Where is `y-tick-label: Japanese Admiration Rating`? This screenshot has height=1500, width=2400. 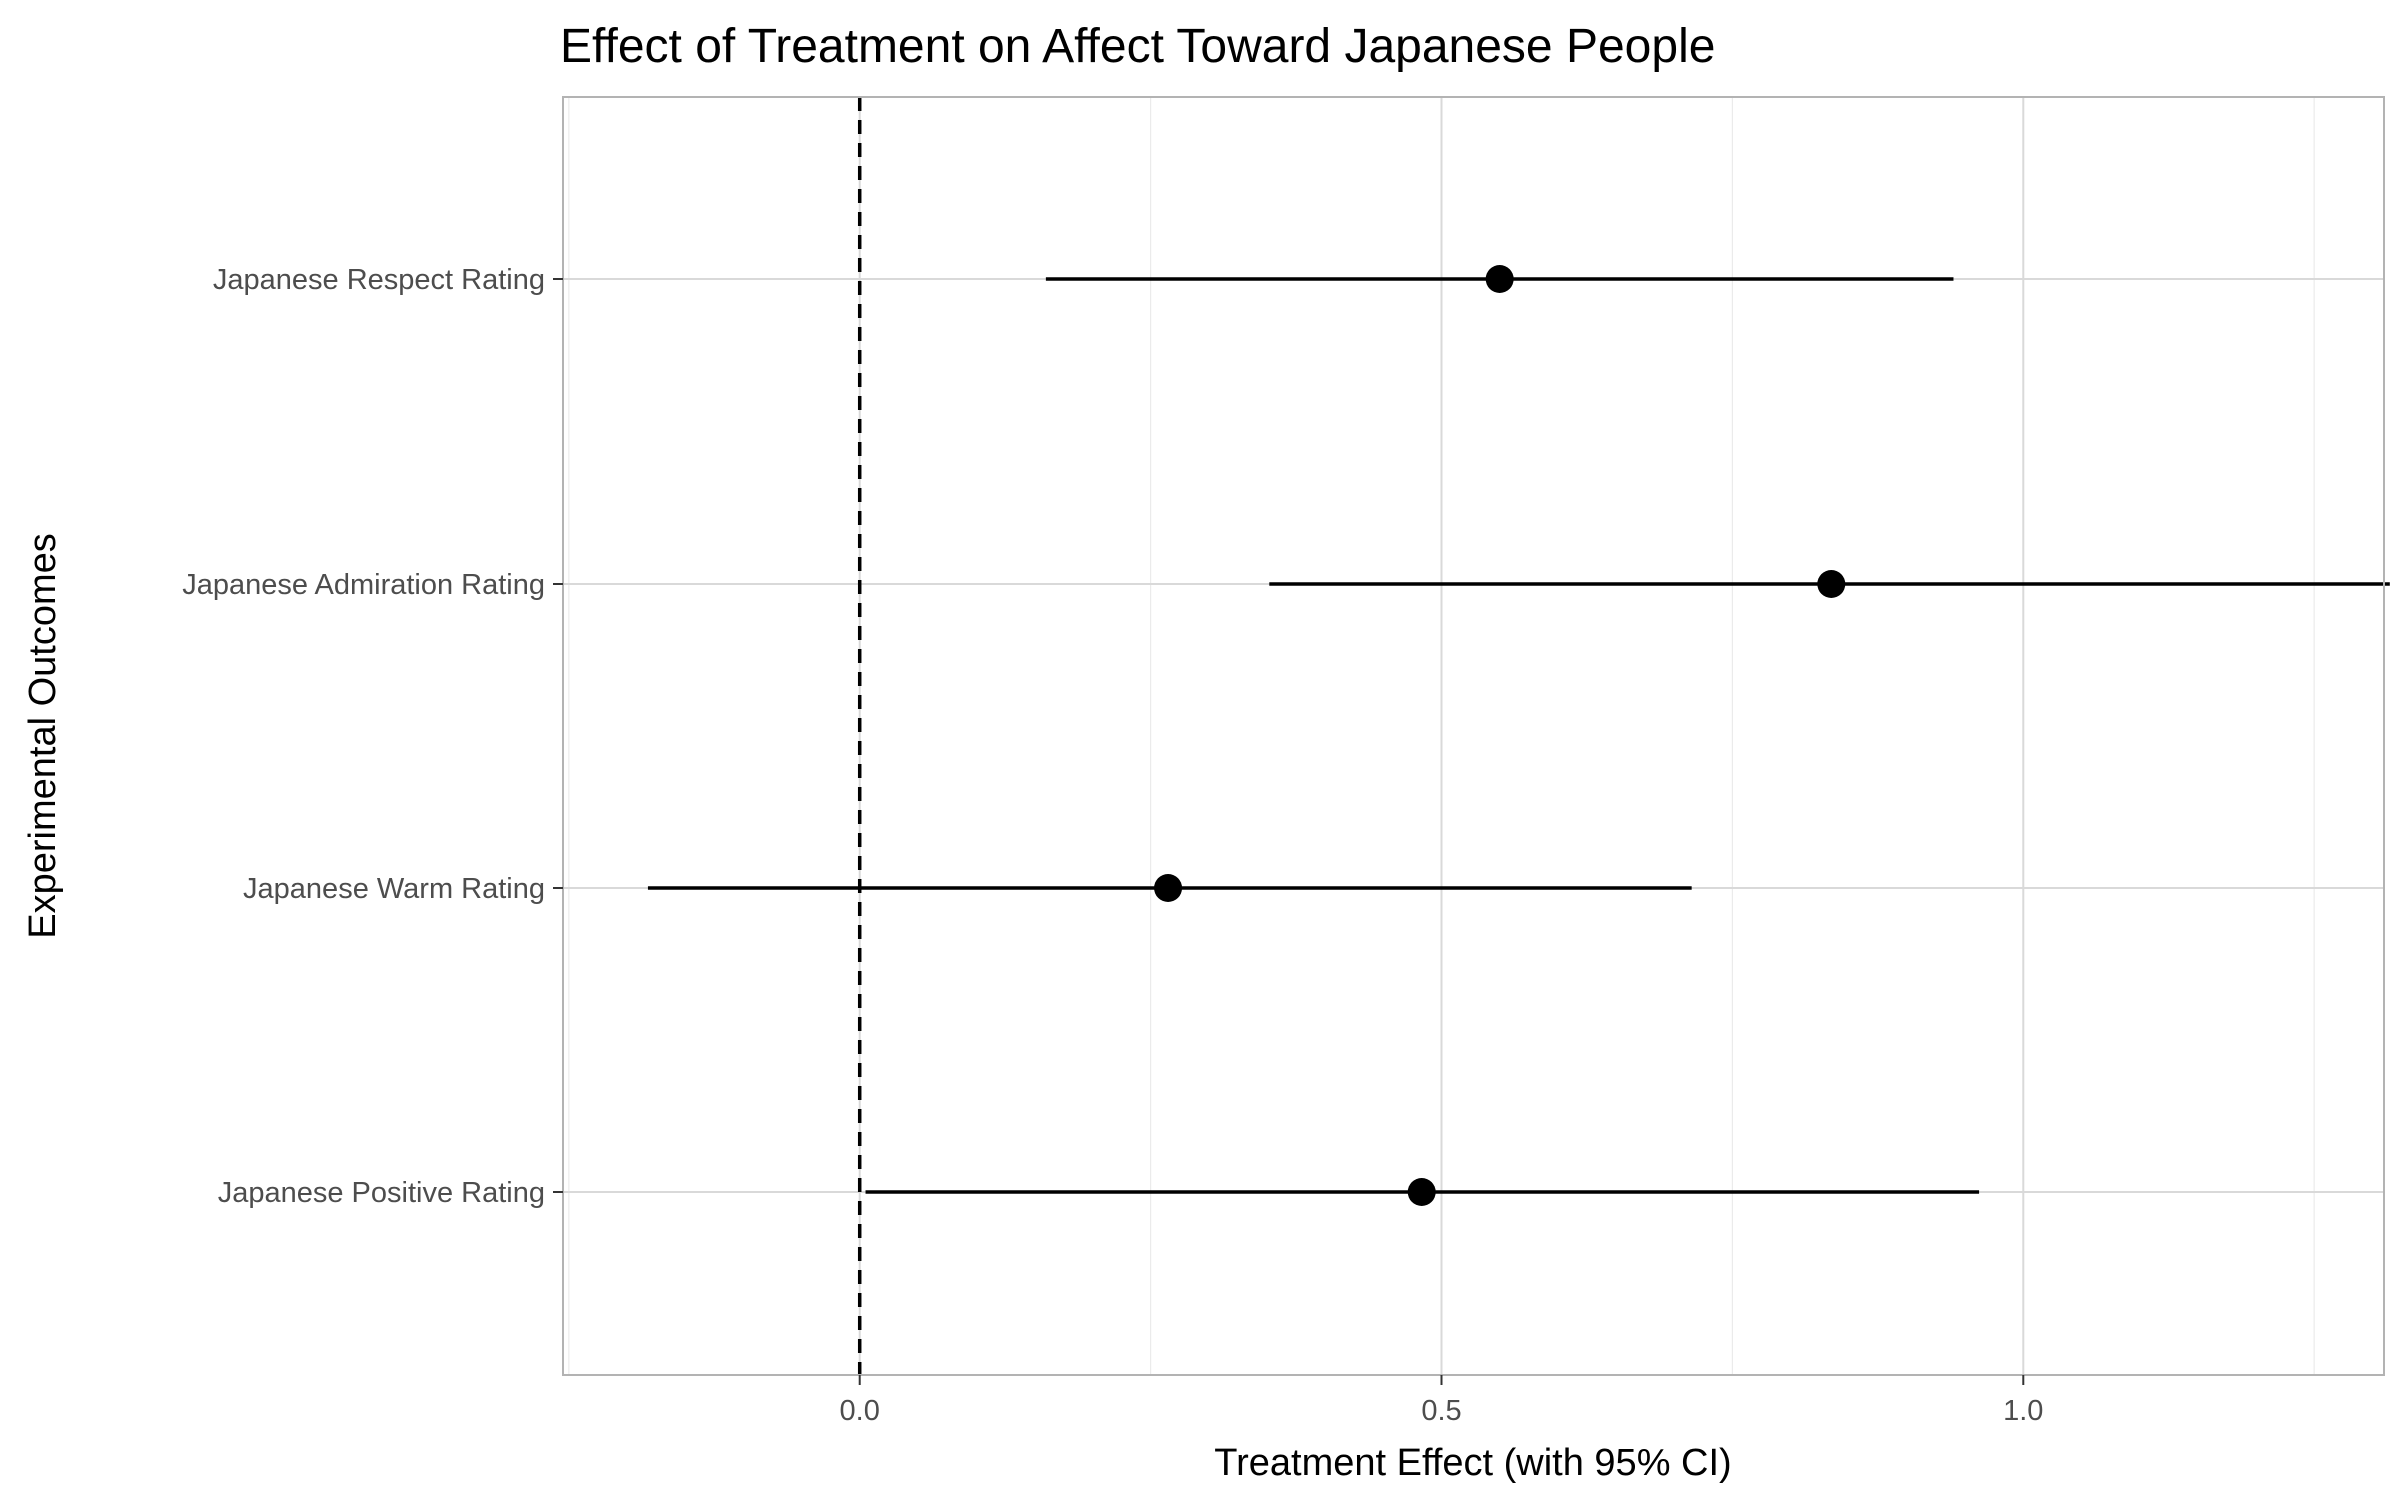 y-tick-label: Japanese Admiration Rating is located at coordinates (363, 585).